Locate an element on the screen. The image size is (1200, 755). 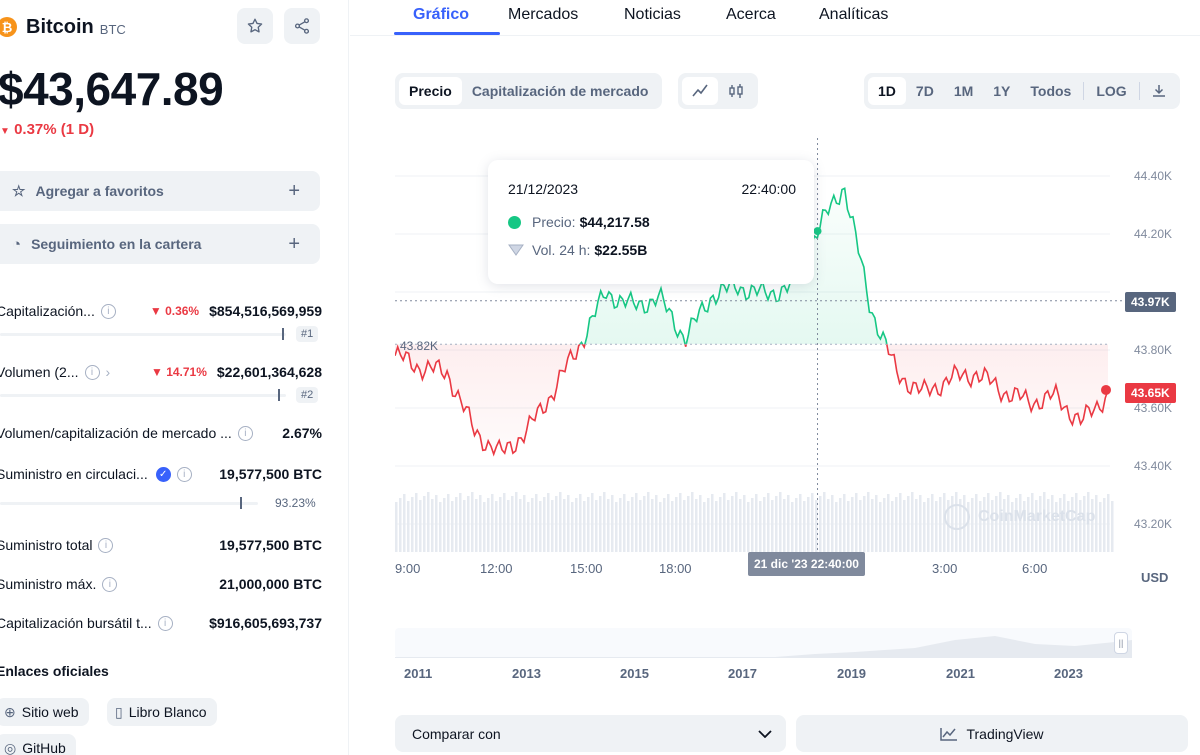
range-7d: 7D is located at coordinates (924, 91).